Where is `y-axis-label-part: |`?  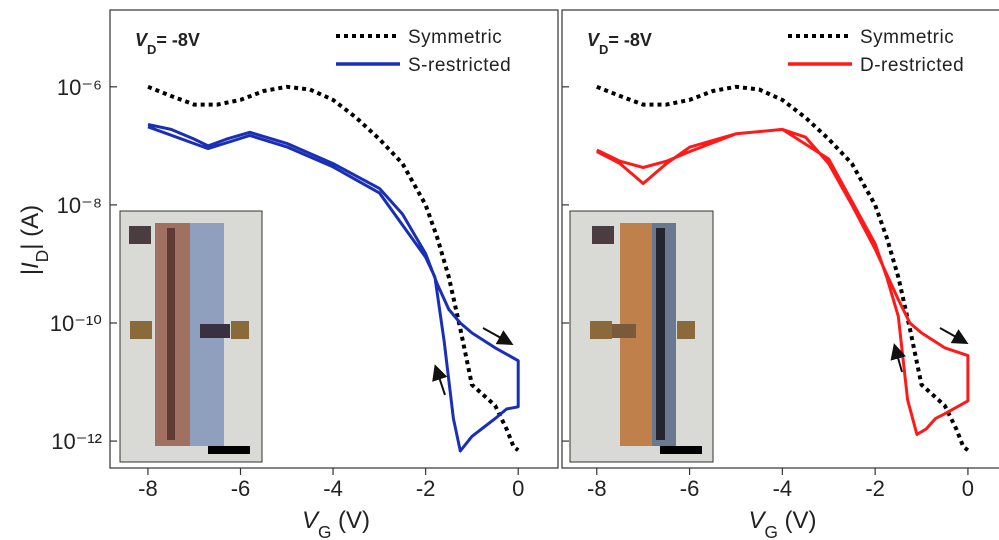 y-axis-label-part: | is located at coordinates (30, 272).